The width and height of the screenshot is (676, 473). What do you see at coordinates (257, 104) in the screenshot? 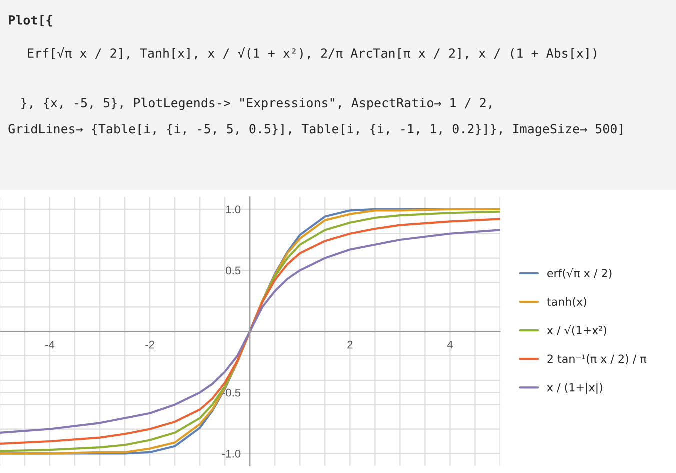
I see `text: }, {x, -5, 5}, PlotLegends-> "Expressions", AspectRatio→ 1 / 2,` at bounding box center [257, 104].